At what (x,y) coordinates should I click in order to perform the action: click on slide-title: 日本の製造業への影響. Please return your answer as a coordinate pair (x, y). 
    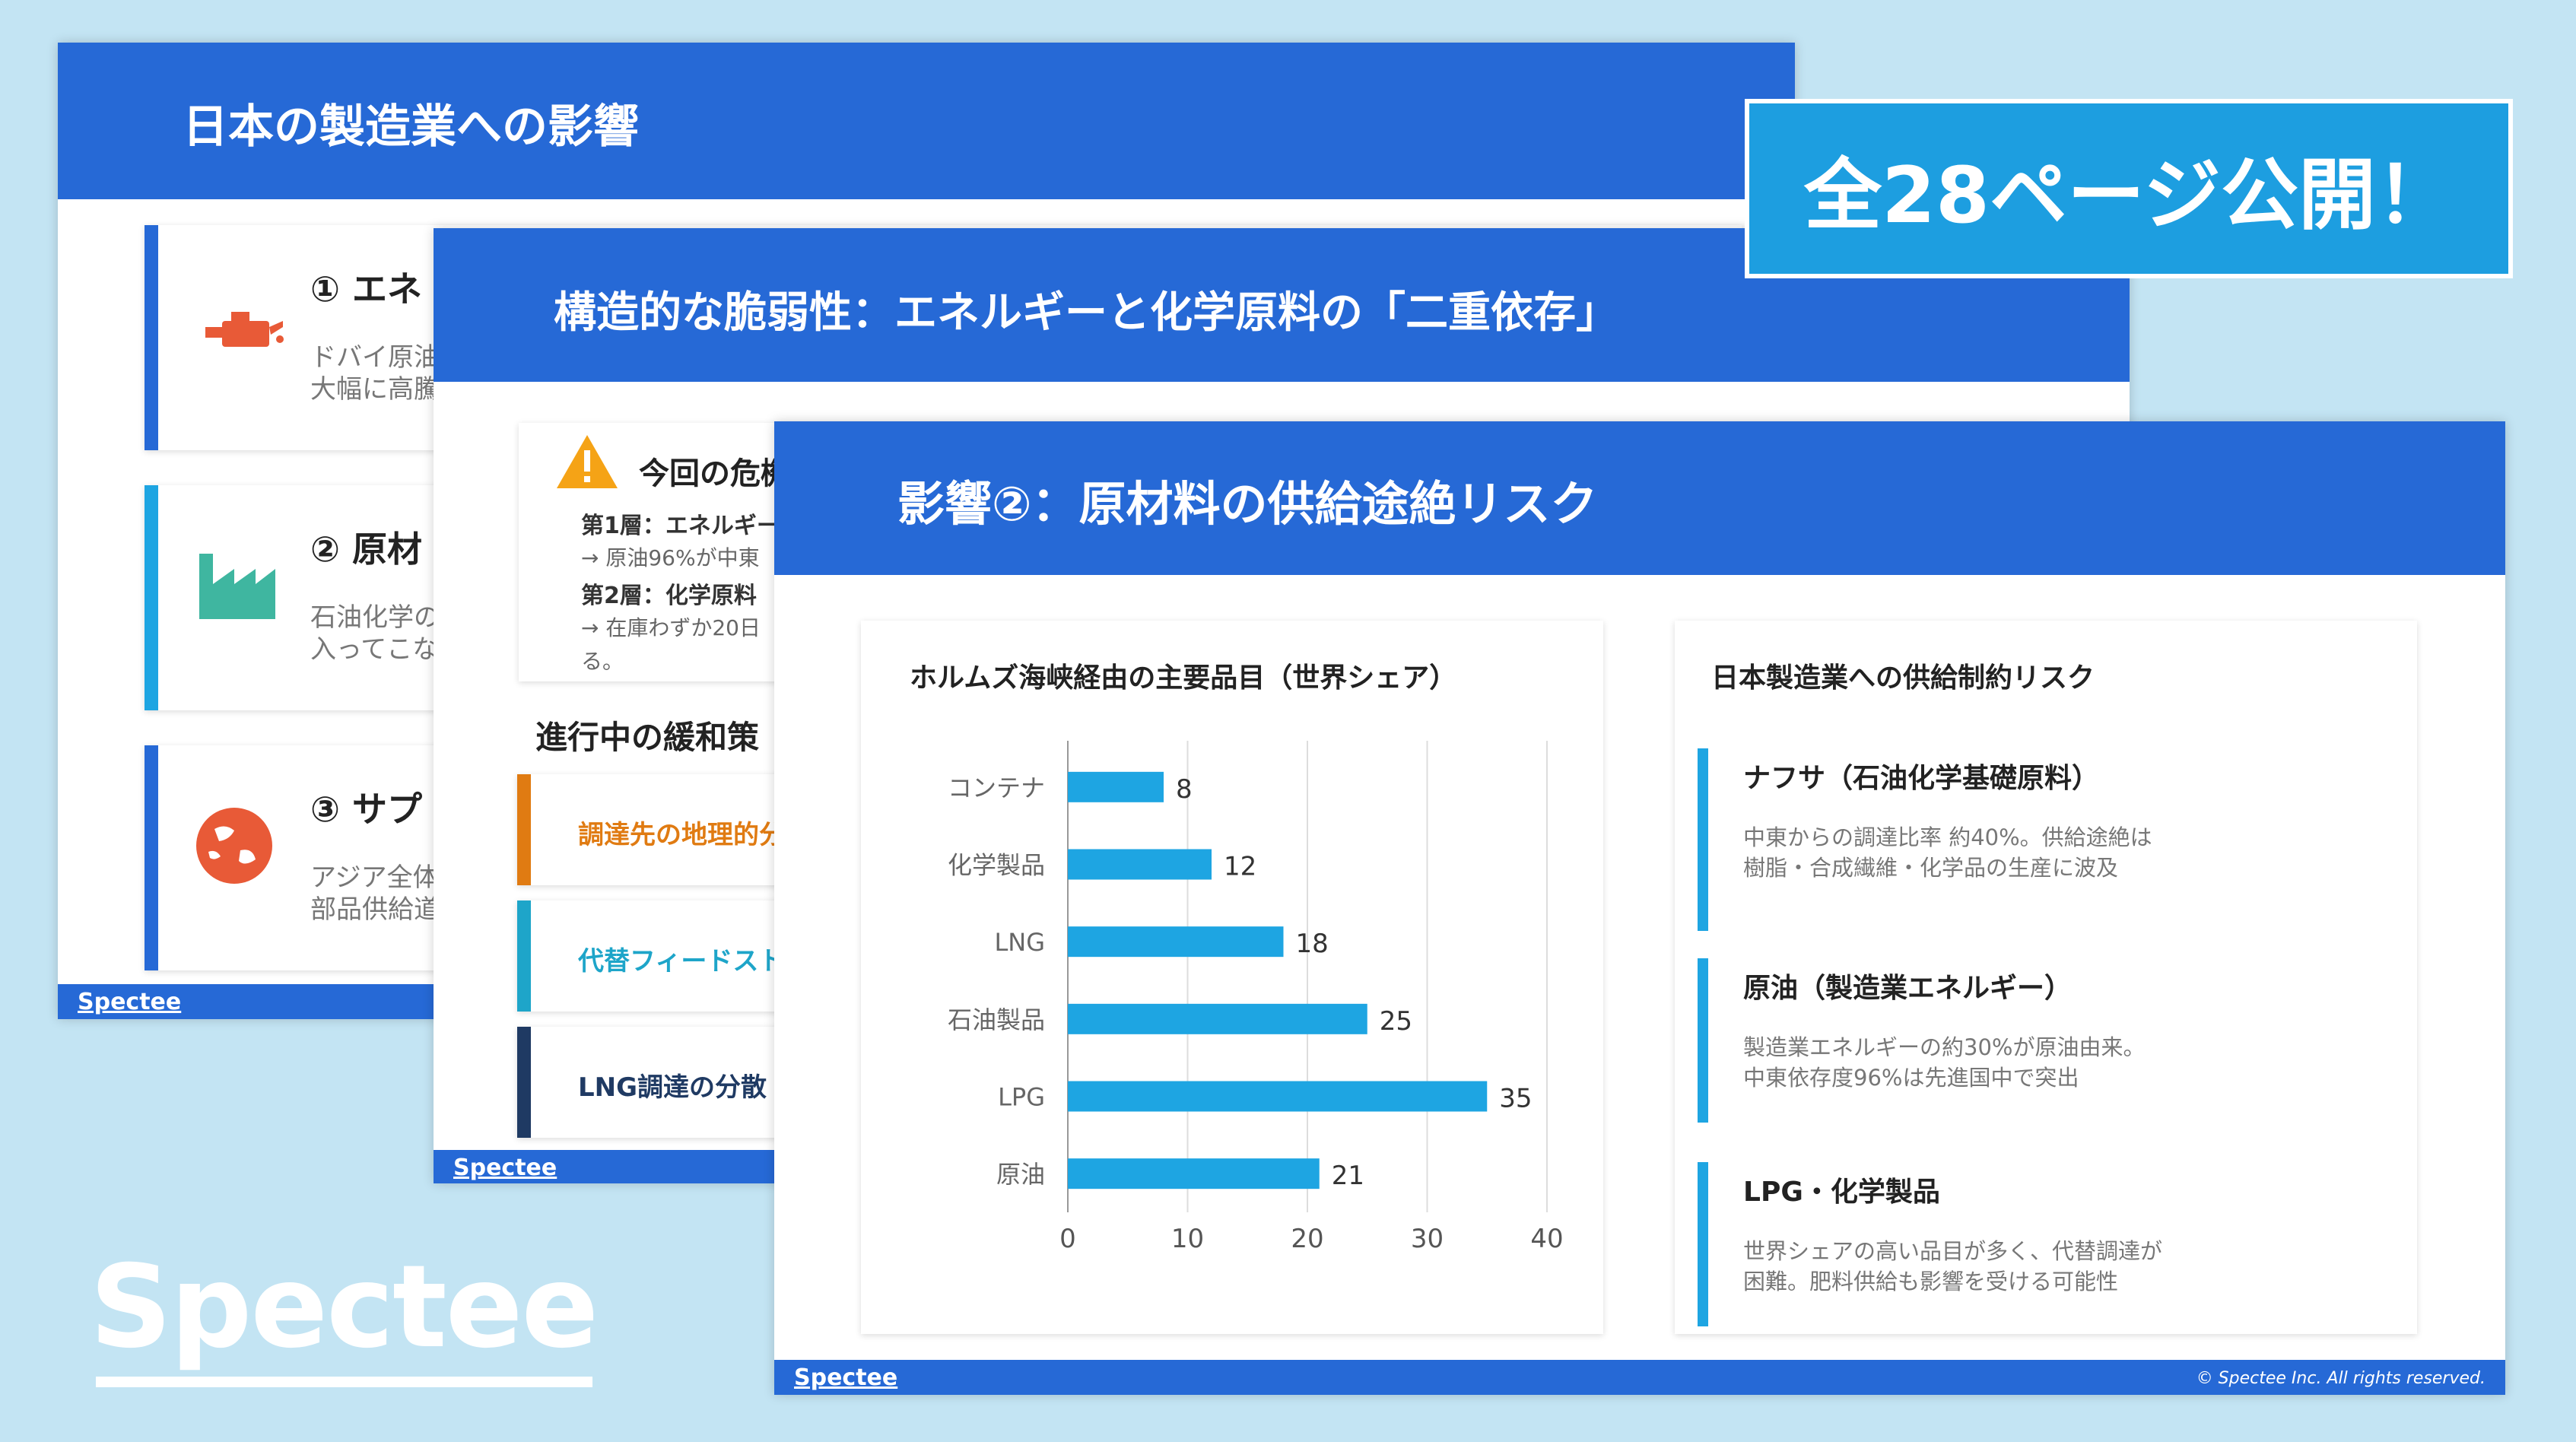
    Looking at the image, I should click on (411, 127).